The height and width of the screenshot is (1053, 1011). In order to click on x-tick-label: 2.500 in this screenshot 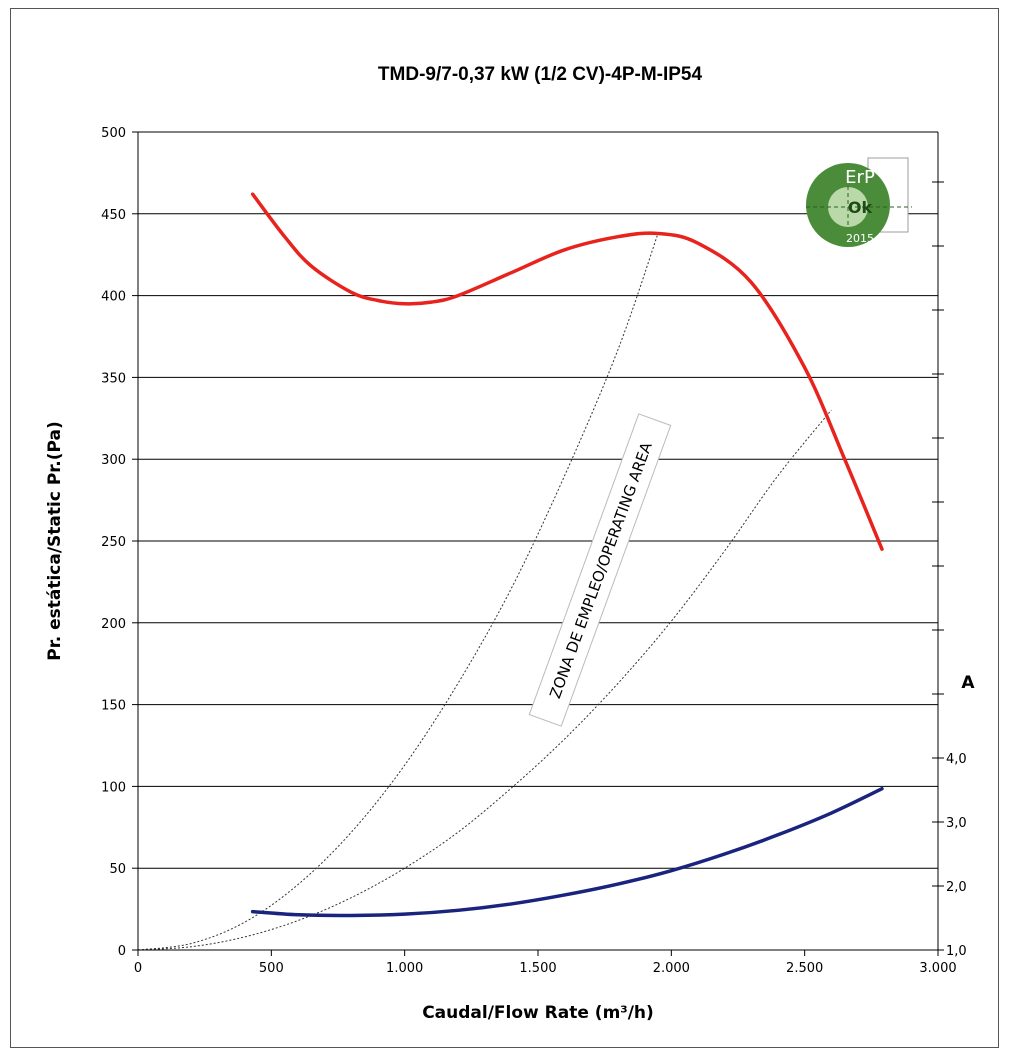, I will do `click(804, 968)`.